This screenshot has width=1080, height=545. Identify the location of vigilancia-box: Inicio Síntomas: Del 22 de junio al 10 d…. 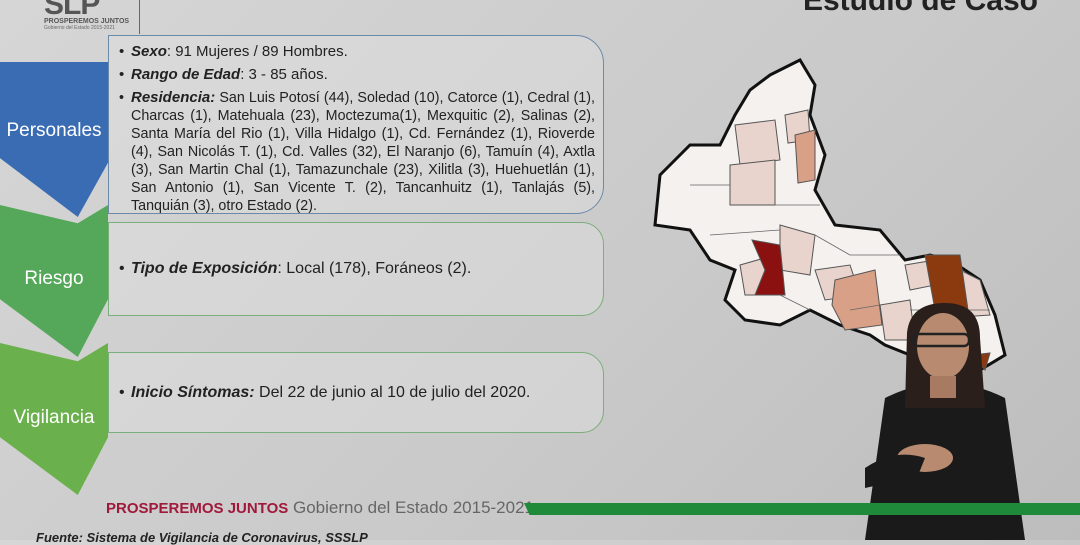
(356, 392).